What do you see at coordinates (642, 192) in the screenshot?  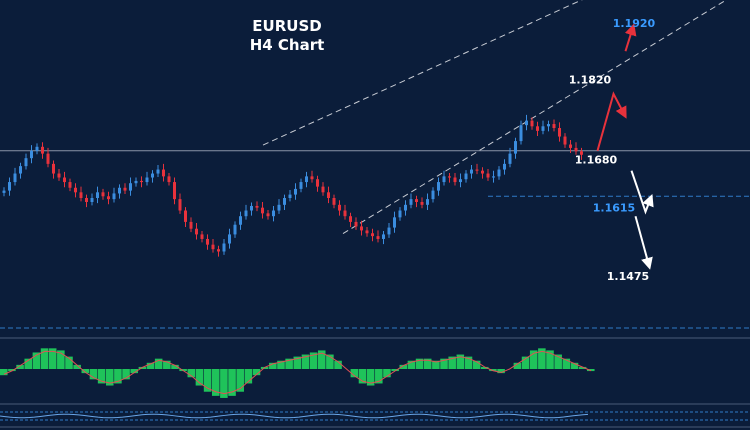 I see `white-arrow-first-leg` at bounding box center [642, 192].